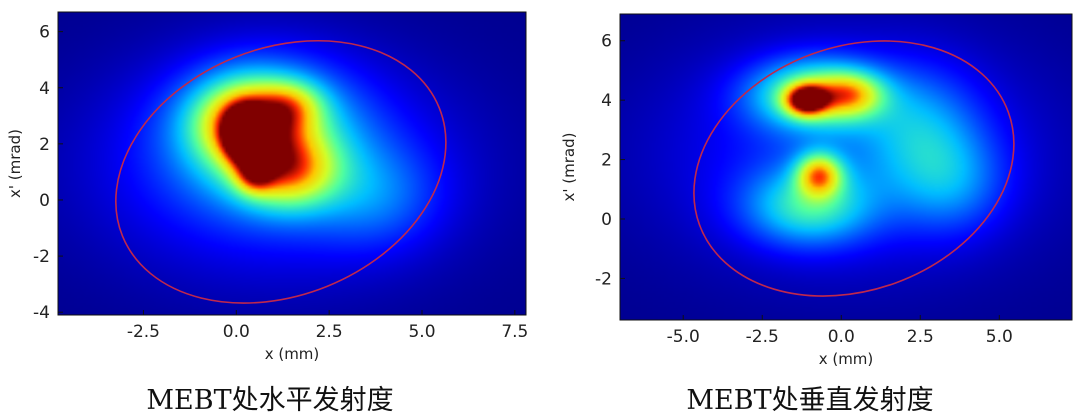 This screenshot has width=1080, height=418. I want to click on y-tick-label: -4, so click(41, 313).